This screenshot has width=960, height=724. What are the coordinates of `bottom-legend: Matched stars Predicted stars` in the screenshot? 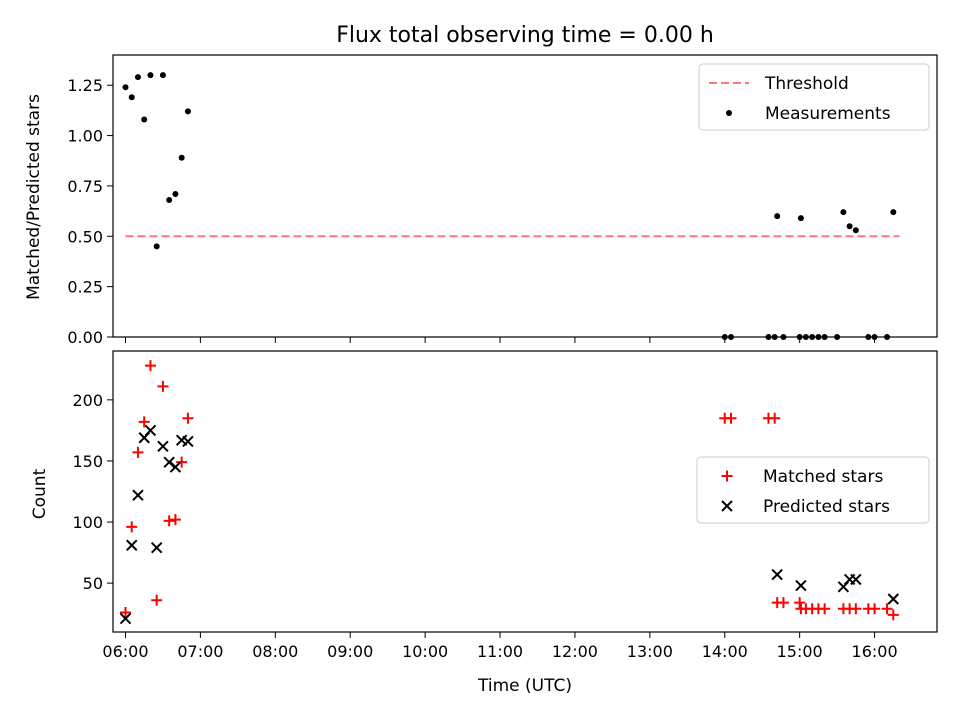 It's located at (813, 490).